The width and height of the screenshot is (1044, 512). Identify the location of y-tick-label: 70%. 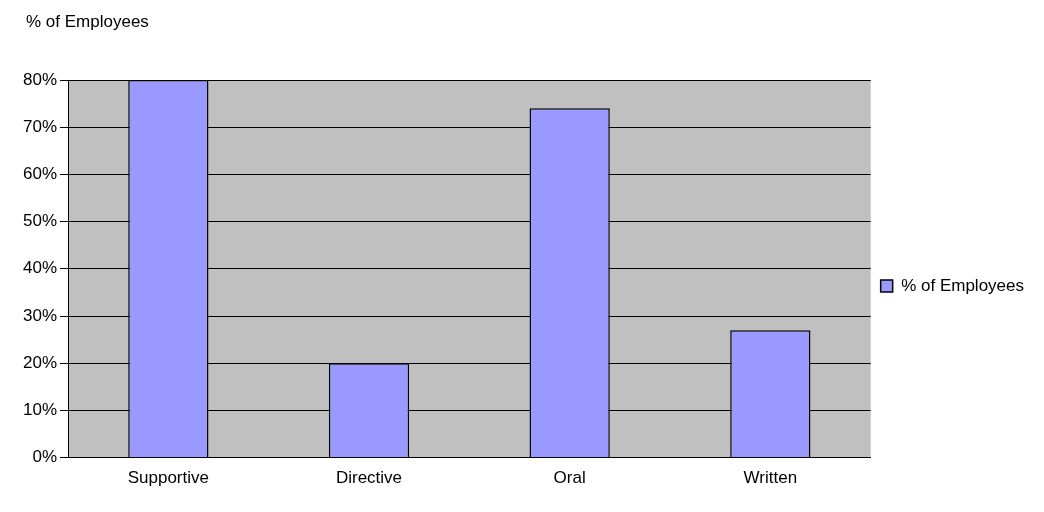
(40, 126).